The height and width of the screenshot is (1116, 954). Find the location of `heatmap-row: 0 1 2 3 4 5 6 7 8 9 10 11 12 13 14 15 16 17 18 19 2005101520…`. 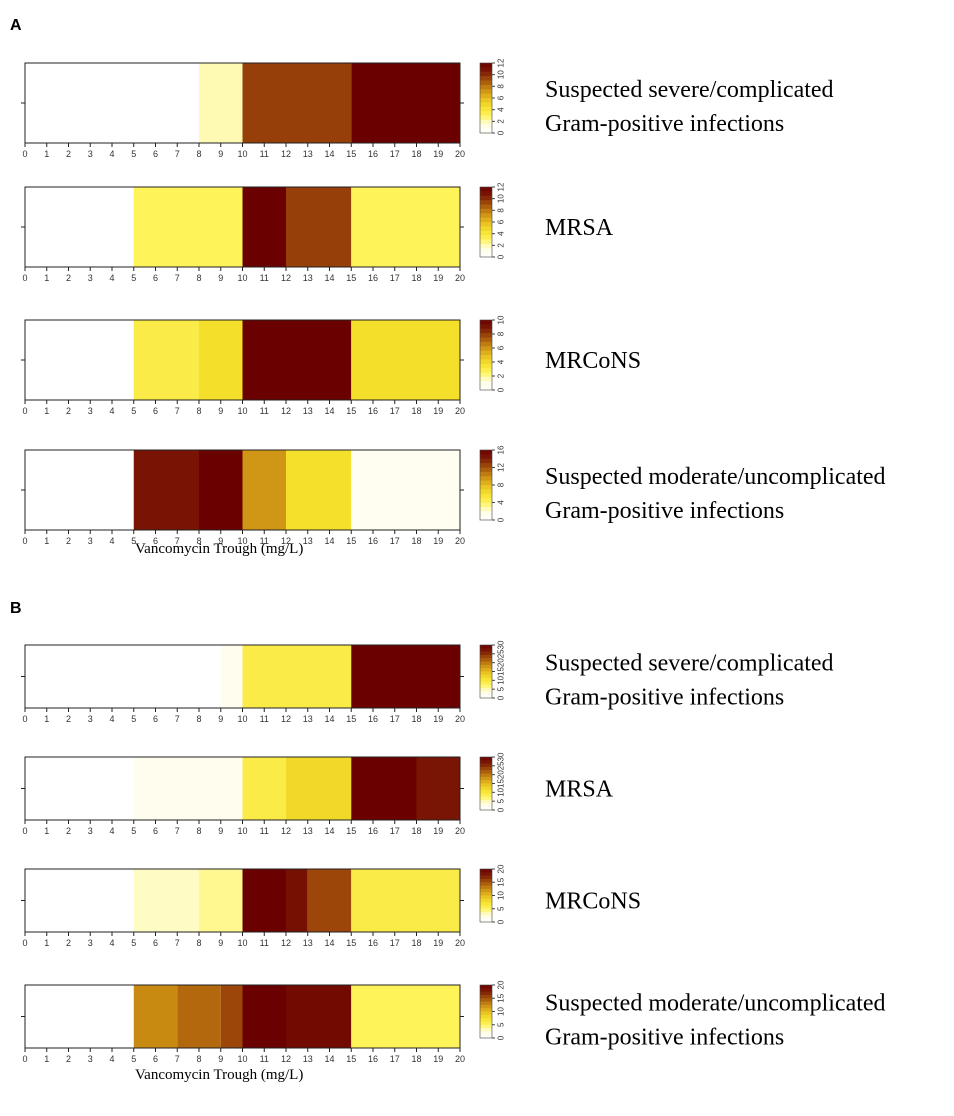

heatmap-row: 0 1 2 3 4 5 6 7 8 9 10 11 12 13 14 15 16 17 18 19 2005101520… is located at coordinates (427, 682).